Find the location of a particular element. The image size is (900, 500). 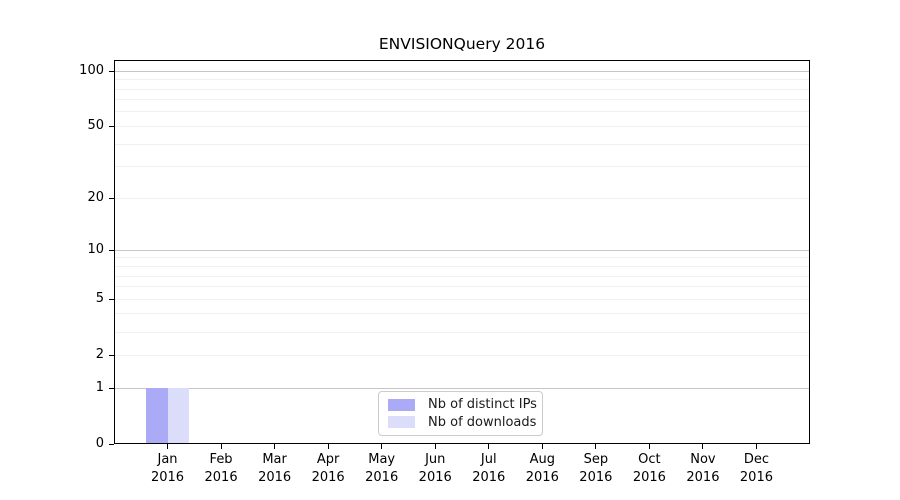

x-tick-month: Feb is located at coordinates (221, 459).